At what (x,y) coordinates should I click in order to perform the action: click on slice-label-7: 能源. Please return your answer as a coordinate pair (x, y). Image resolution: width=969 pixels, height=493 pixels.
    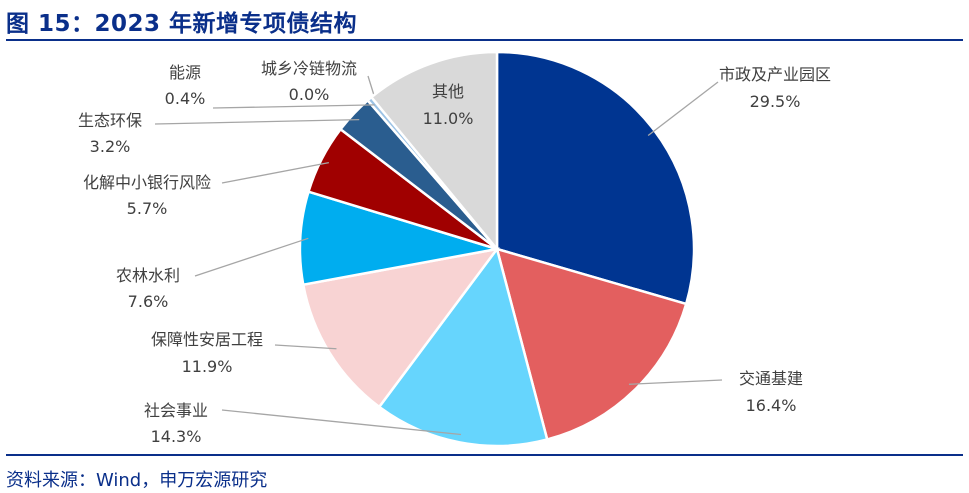
    Looking at the image, I should click on (185, 72).